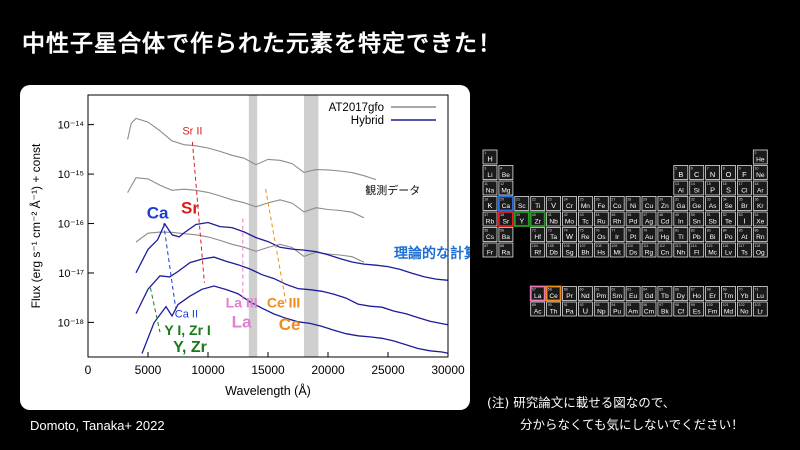  What do you see at coordinates (538, 309) in the screenshot?
I see `element-ac: 89 Ac` at bounding box center [538, 309].